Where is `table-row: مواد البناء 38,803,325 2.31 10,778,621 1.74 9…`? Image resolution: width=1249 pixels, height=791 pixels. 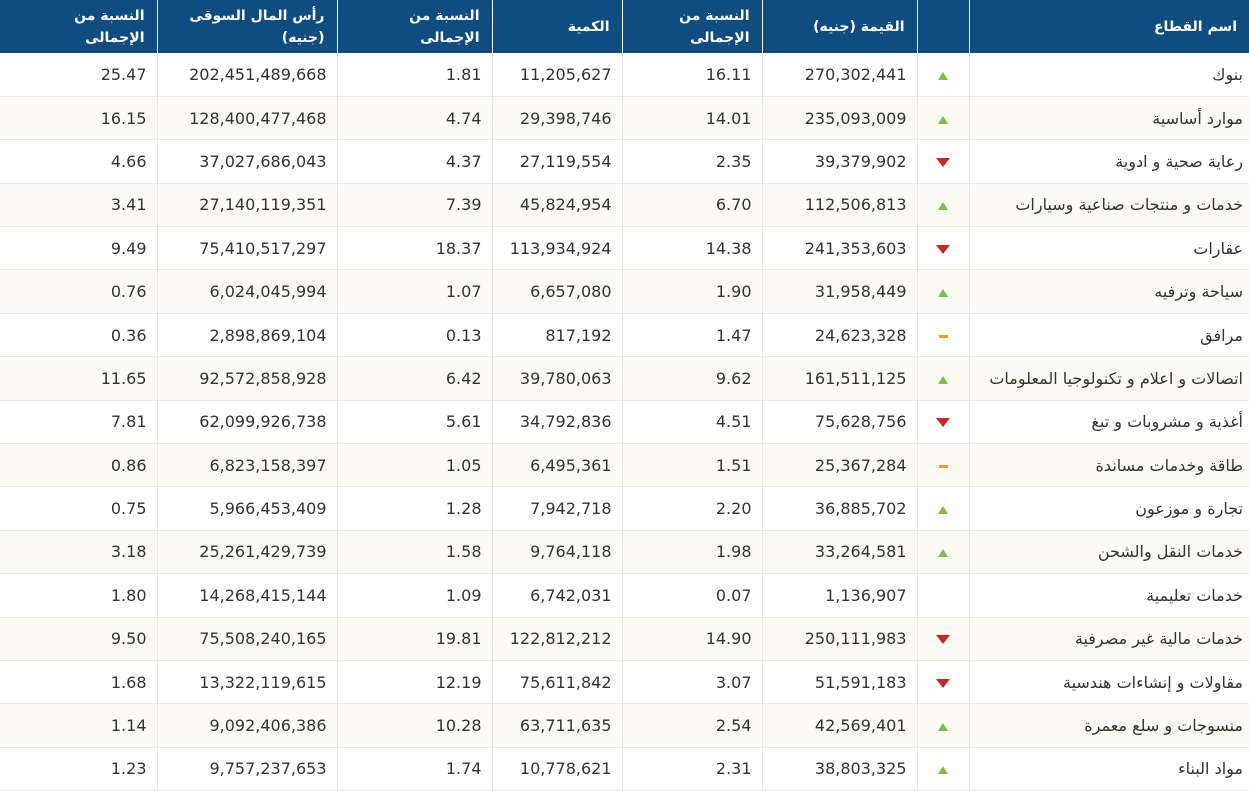
table-row: مواد البناء 38,803,325 2.31 10,778,621 1.74 9… is located at coordinates (624, 769).